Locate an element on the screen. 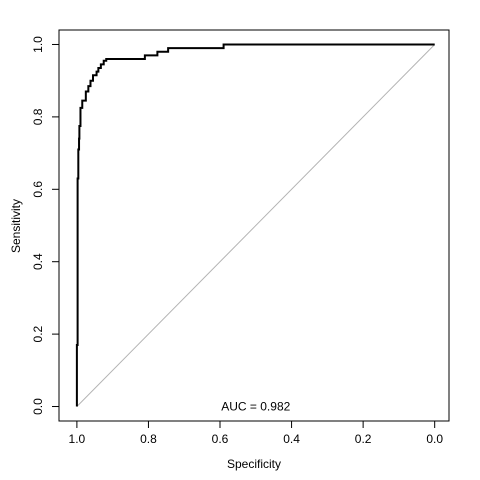 The image size is (480, 480). x-tick-label: 0.8 is located at coordinates (148, 439).